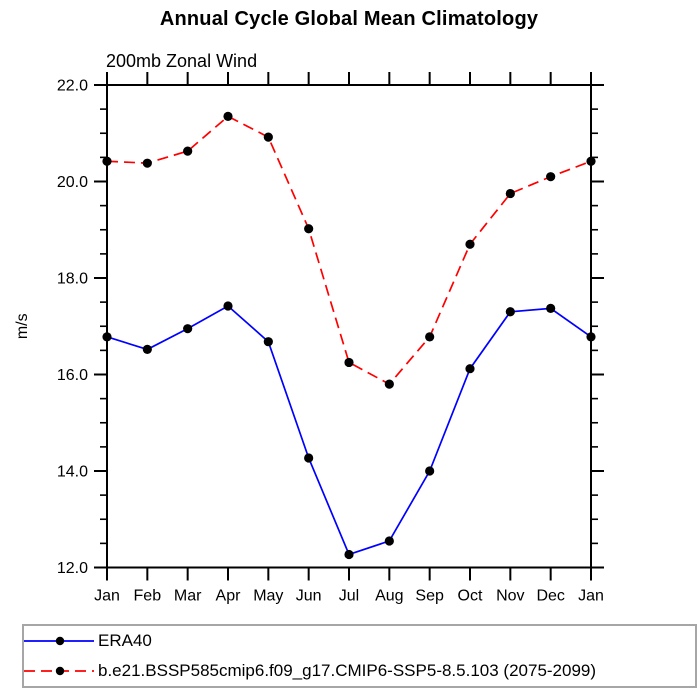 This screenshot has width=700, height=700. I want to click on chart-title: Annual Cycle Global Mean Climatology, so click(349, 19).